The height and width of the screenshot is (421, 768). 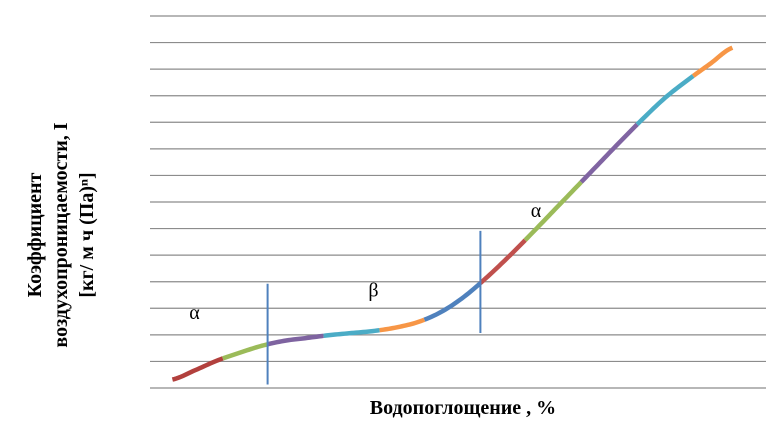 I want to click on x-axis-label: Водопоглощение , %, so click(x=463, y=408).